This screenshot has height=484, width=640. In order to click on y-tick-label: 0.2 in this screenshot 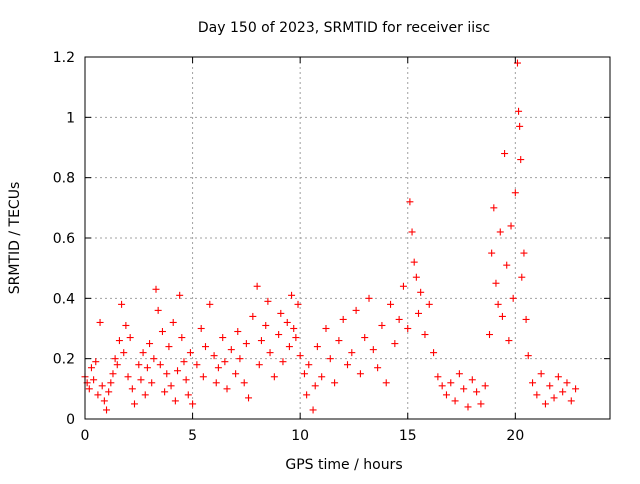, I will do `click(64, 360)`.